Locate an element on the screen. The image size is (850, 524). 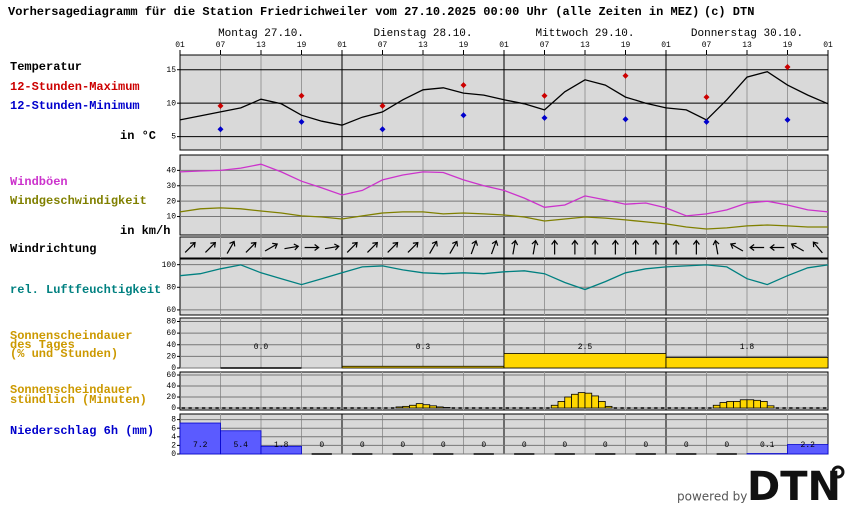
day-label: Montag 27.10. is located at coordinates (261, 34).